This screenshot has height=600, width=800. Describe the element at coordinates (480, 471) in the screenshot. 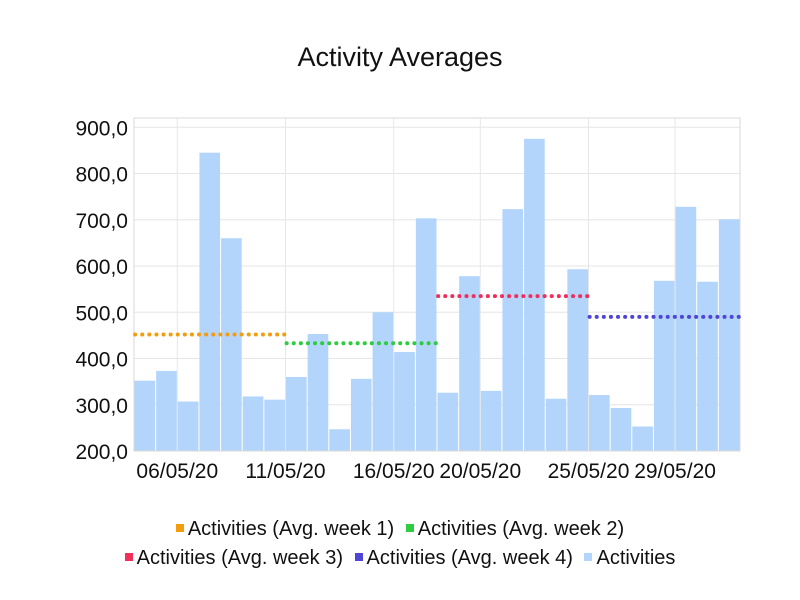

I see `x-tick-label-3: 20/05/20` at that location.